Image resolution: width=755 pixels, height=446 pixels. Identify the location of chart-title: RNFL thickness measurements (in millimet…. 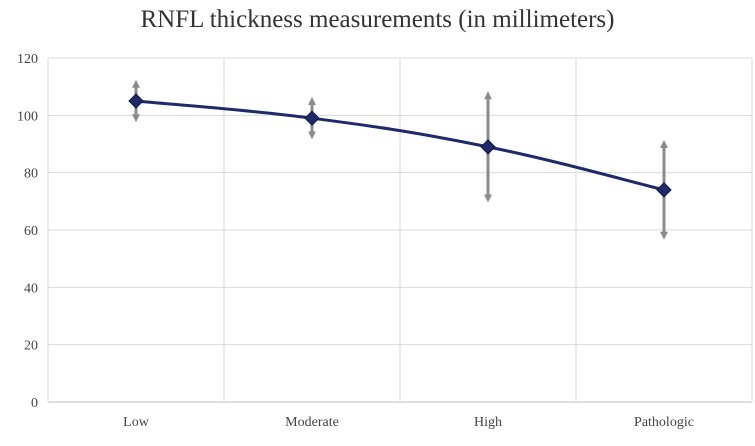
(377, 19).